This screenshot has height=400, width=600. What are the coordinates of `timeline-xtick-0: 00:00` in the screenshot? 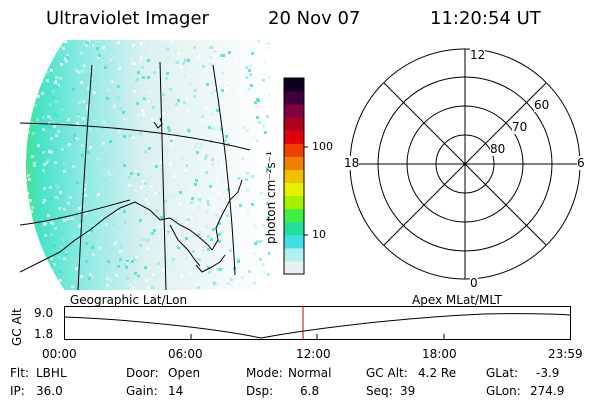 It's located at (59, 354).